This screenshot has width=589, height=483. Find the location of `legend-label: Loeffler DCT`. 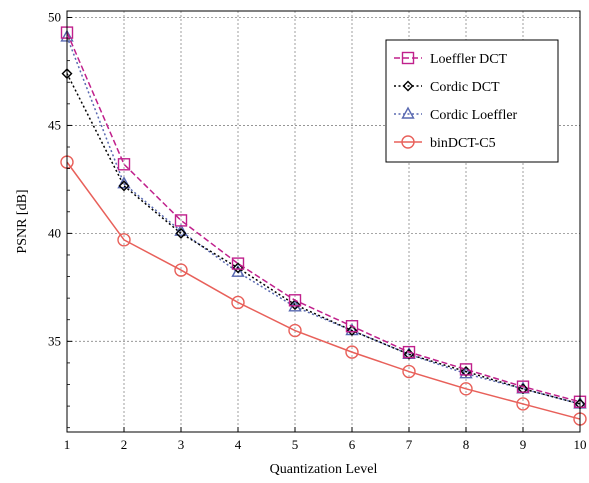

legend-label: Loeffler DCT is located at coordinates (469, 59).